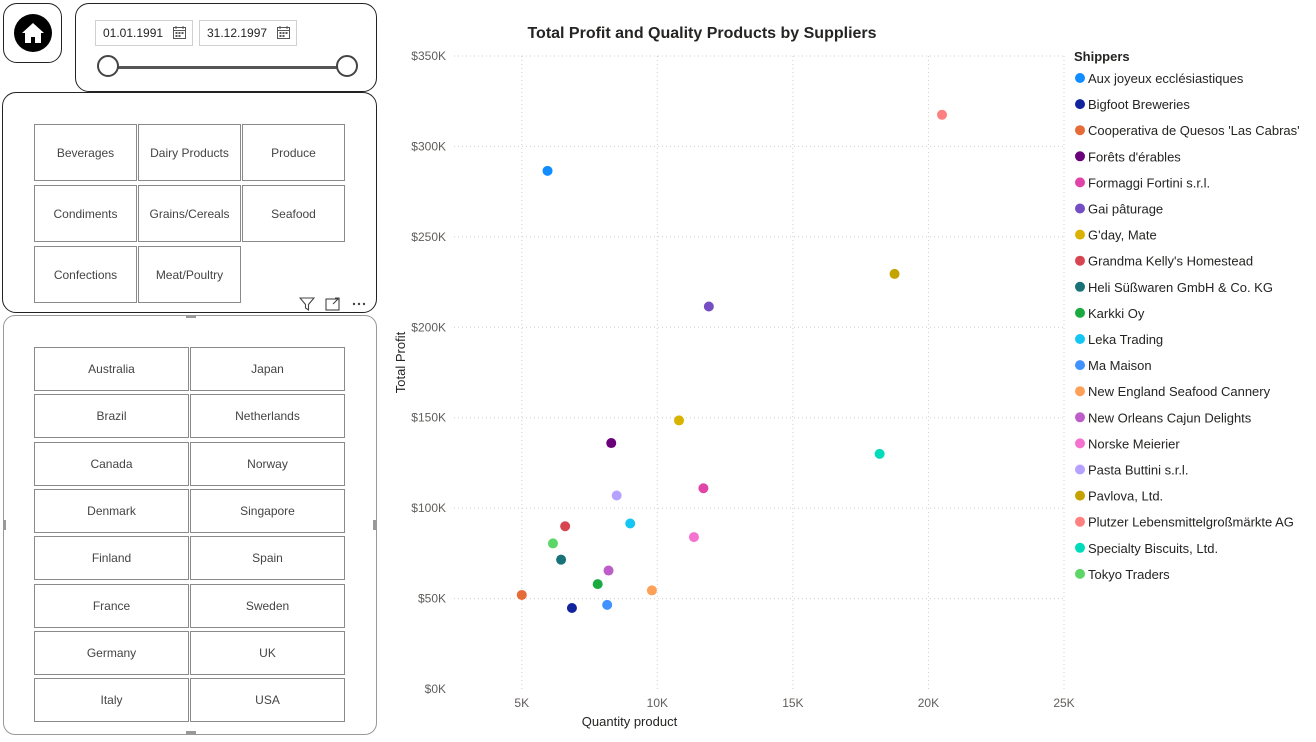 This screenshot has width=1316, height=742. I want to click on data-point-specialty-biscuits-ltd, so click(879, 453).